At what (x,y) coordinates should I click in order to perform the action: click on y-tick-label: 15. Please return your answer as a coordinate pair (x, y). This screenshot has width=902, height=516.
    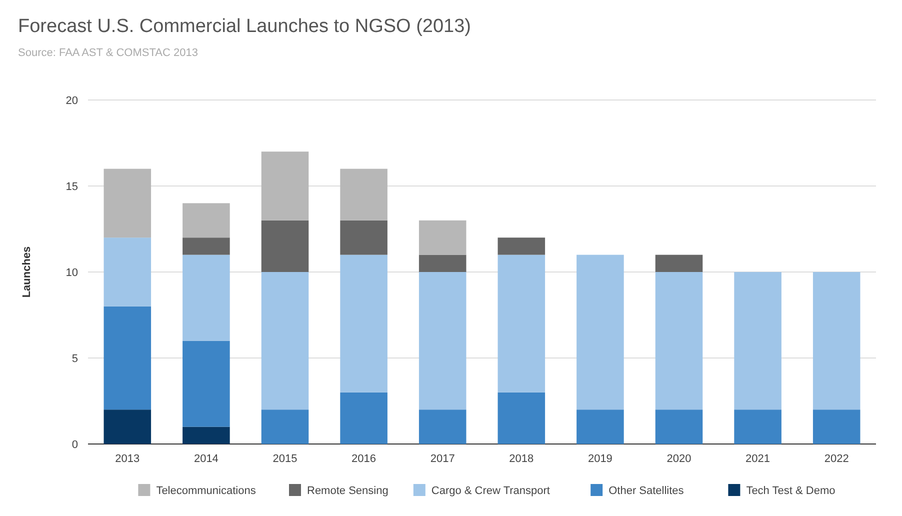
    Looking at the image, I should click on (72, 186).